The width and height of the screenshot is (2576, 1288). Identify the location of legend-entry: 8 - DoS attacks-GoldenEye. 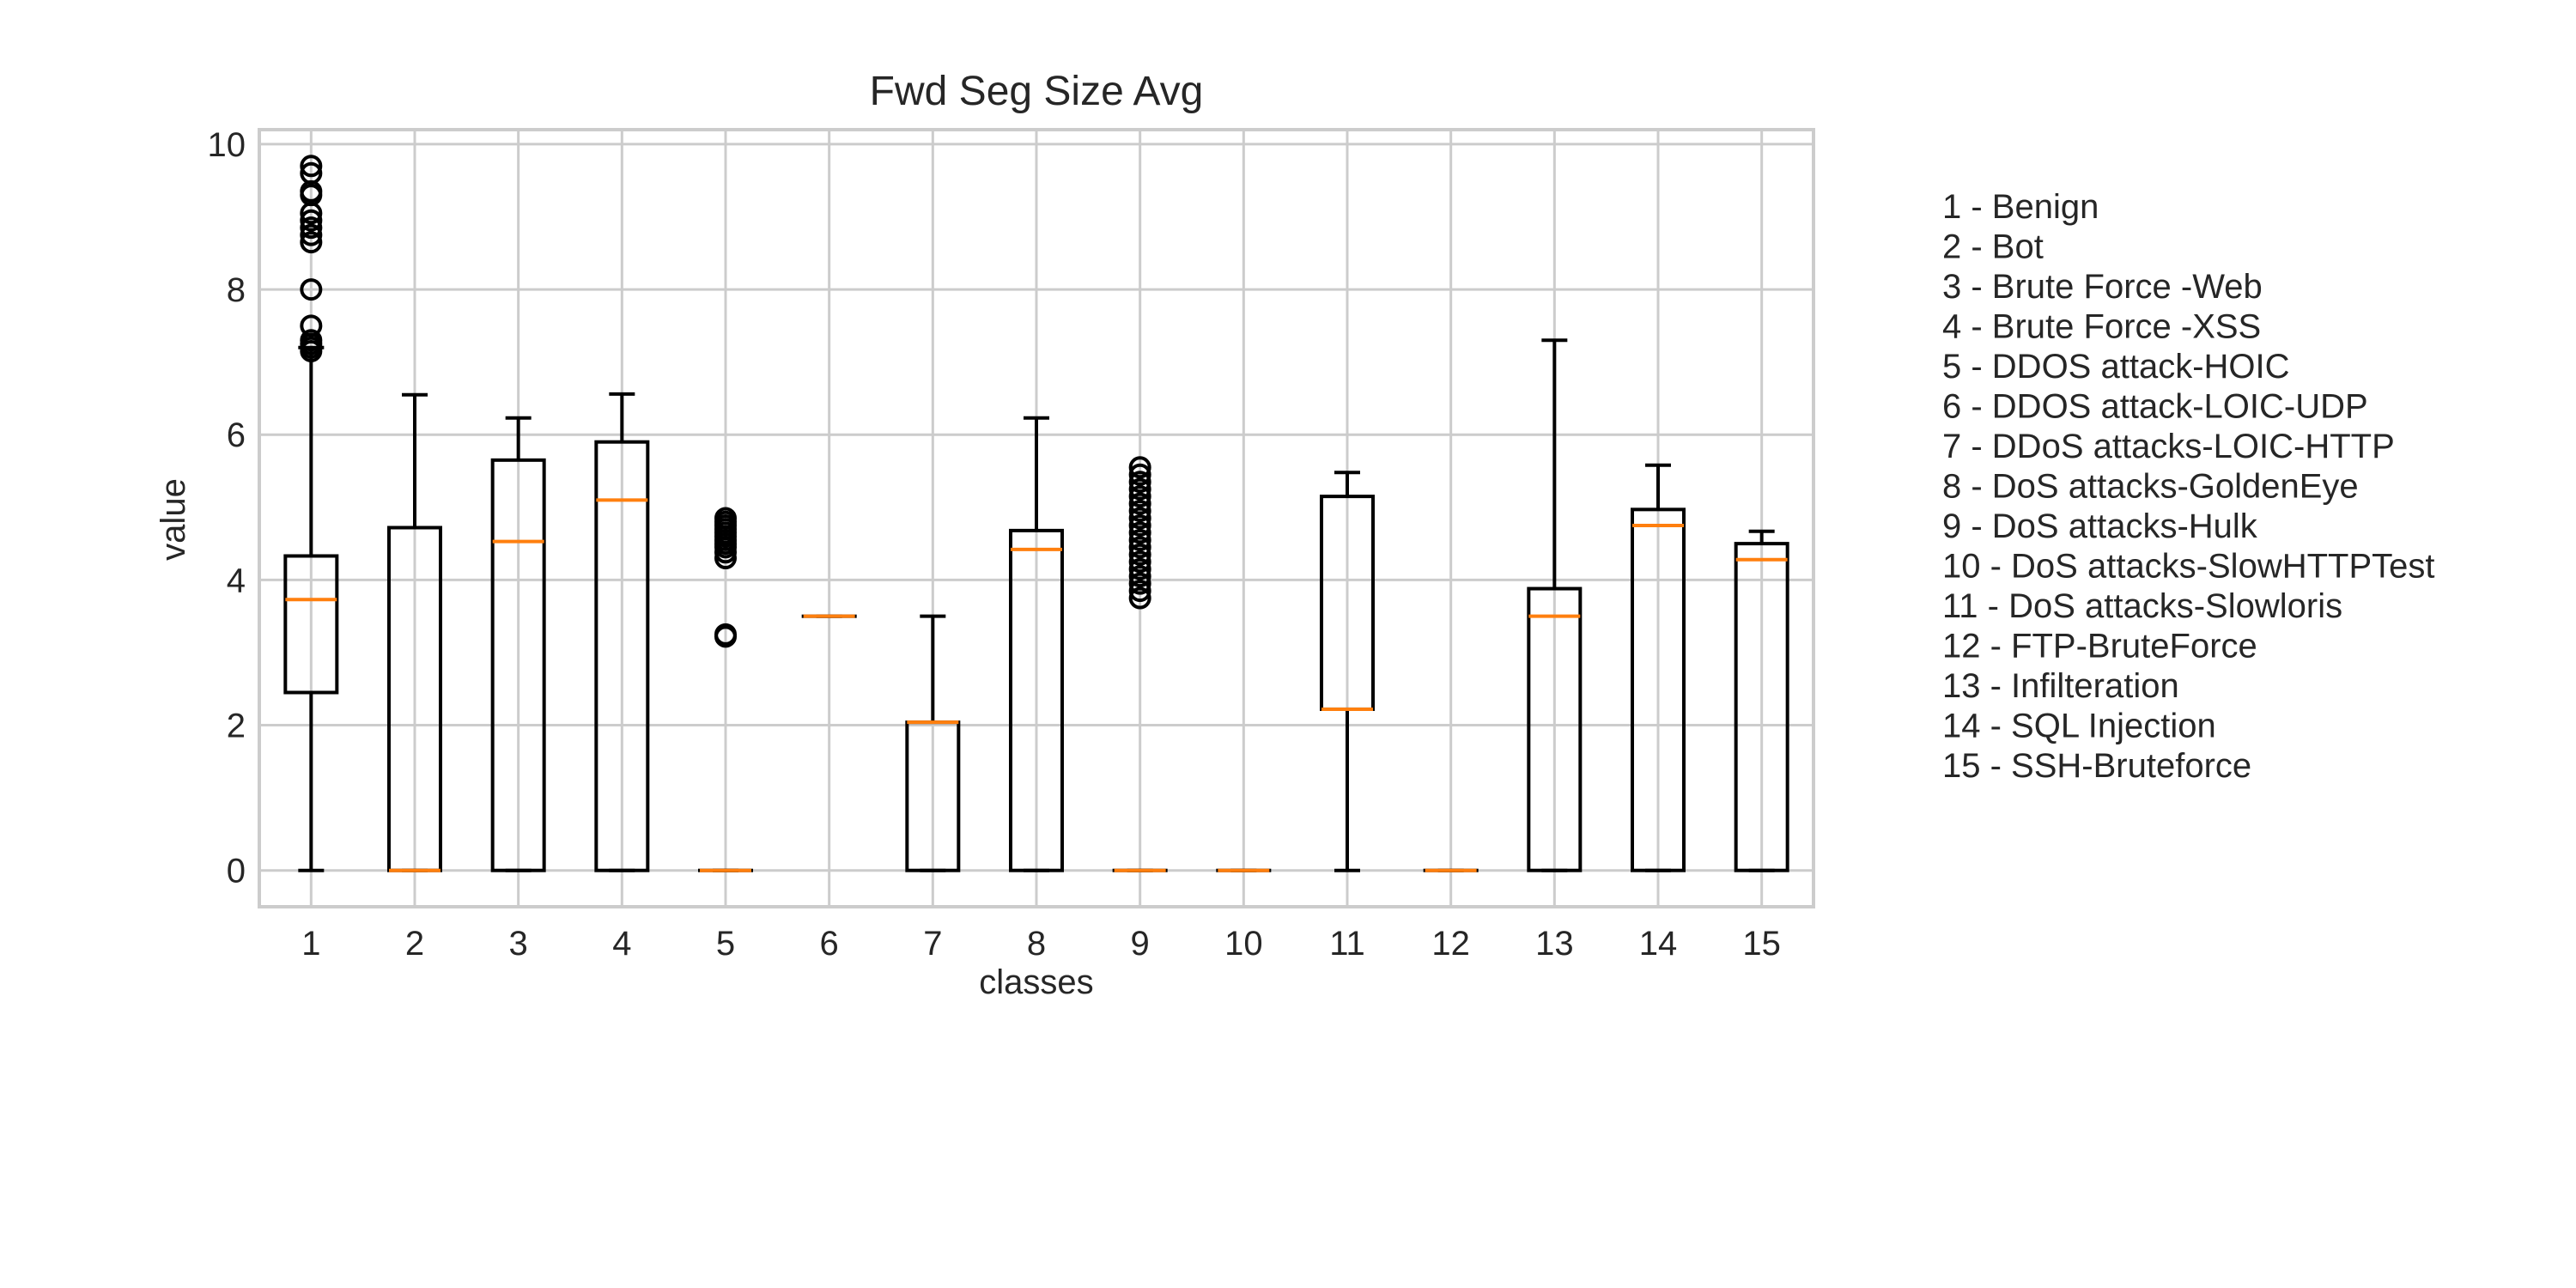
(2150, 487).